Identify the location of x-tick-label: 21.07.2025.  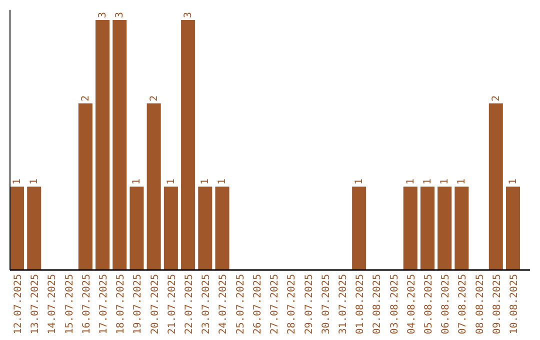
(172, 304).